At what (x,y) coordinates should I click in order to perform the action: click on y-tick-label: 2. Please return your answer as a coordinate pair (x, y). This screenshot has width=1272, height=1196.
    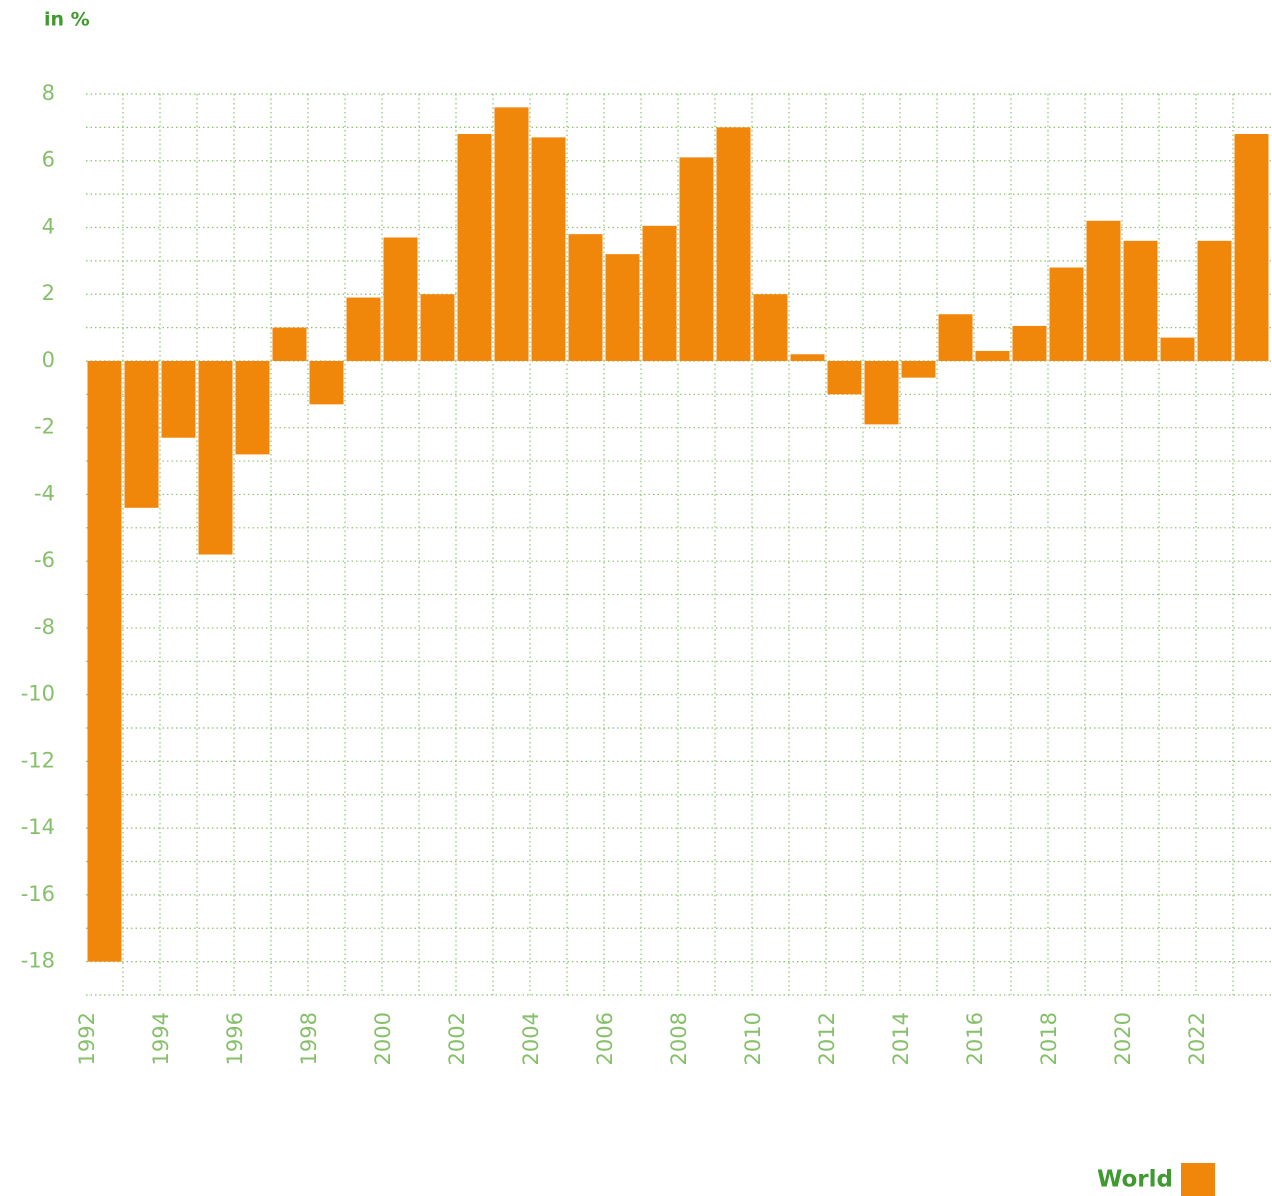
    Looking at the image, I should click on (48, 293).